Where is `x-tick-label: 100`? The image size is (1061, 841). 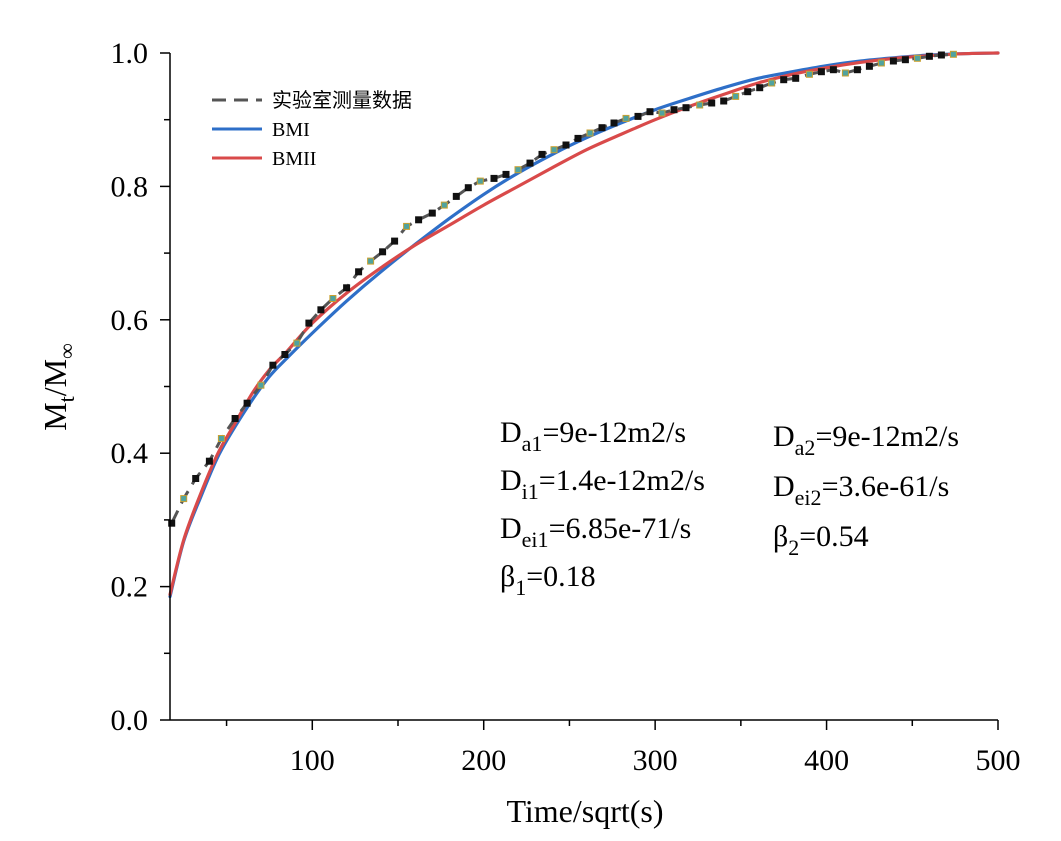
x-tick-label: 100 is located at coordinates (312, 760).